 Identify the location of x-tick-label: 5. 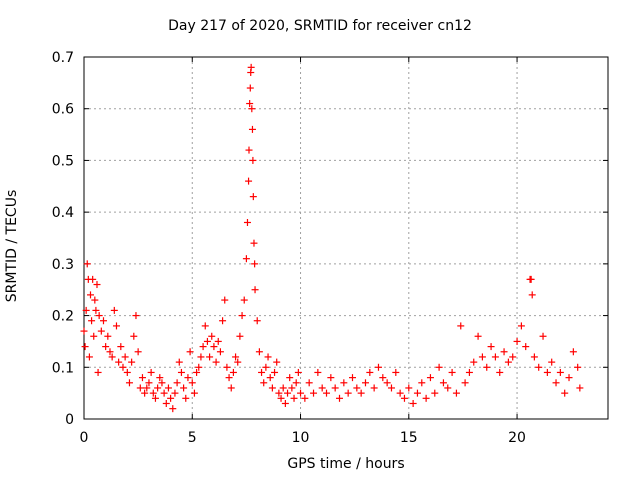
(192, 438).